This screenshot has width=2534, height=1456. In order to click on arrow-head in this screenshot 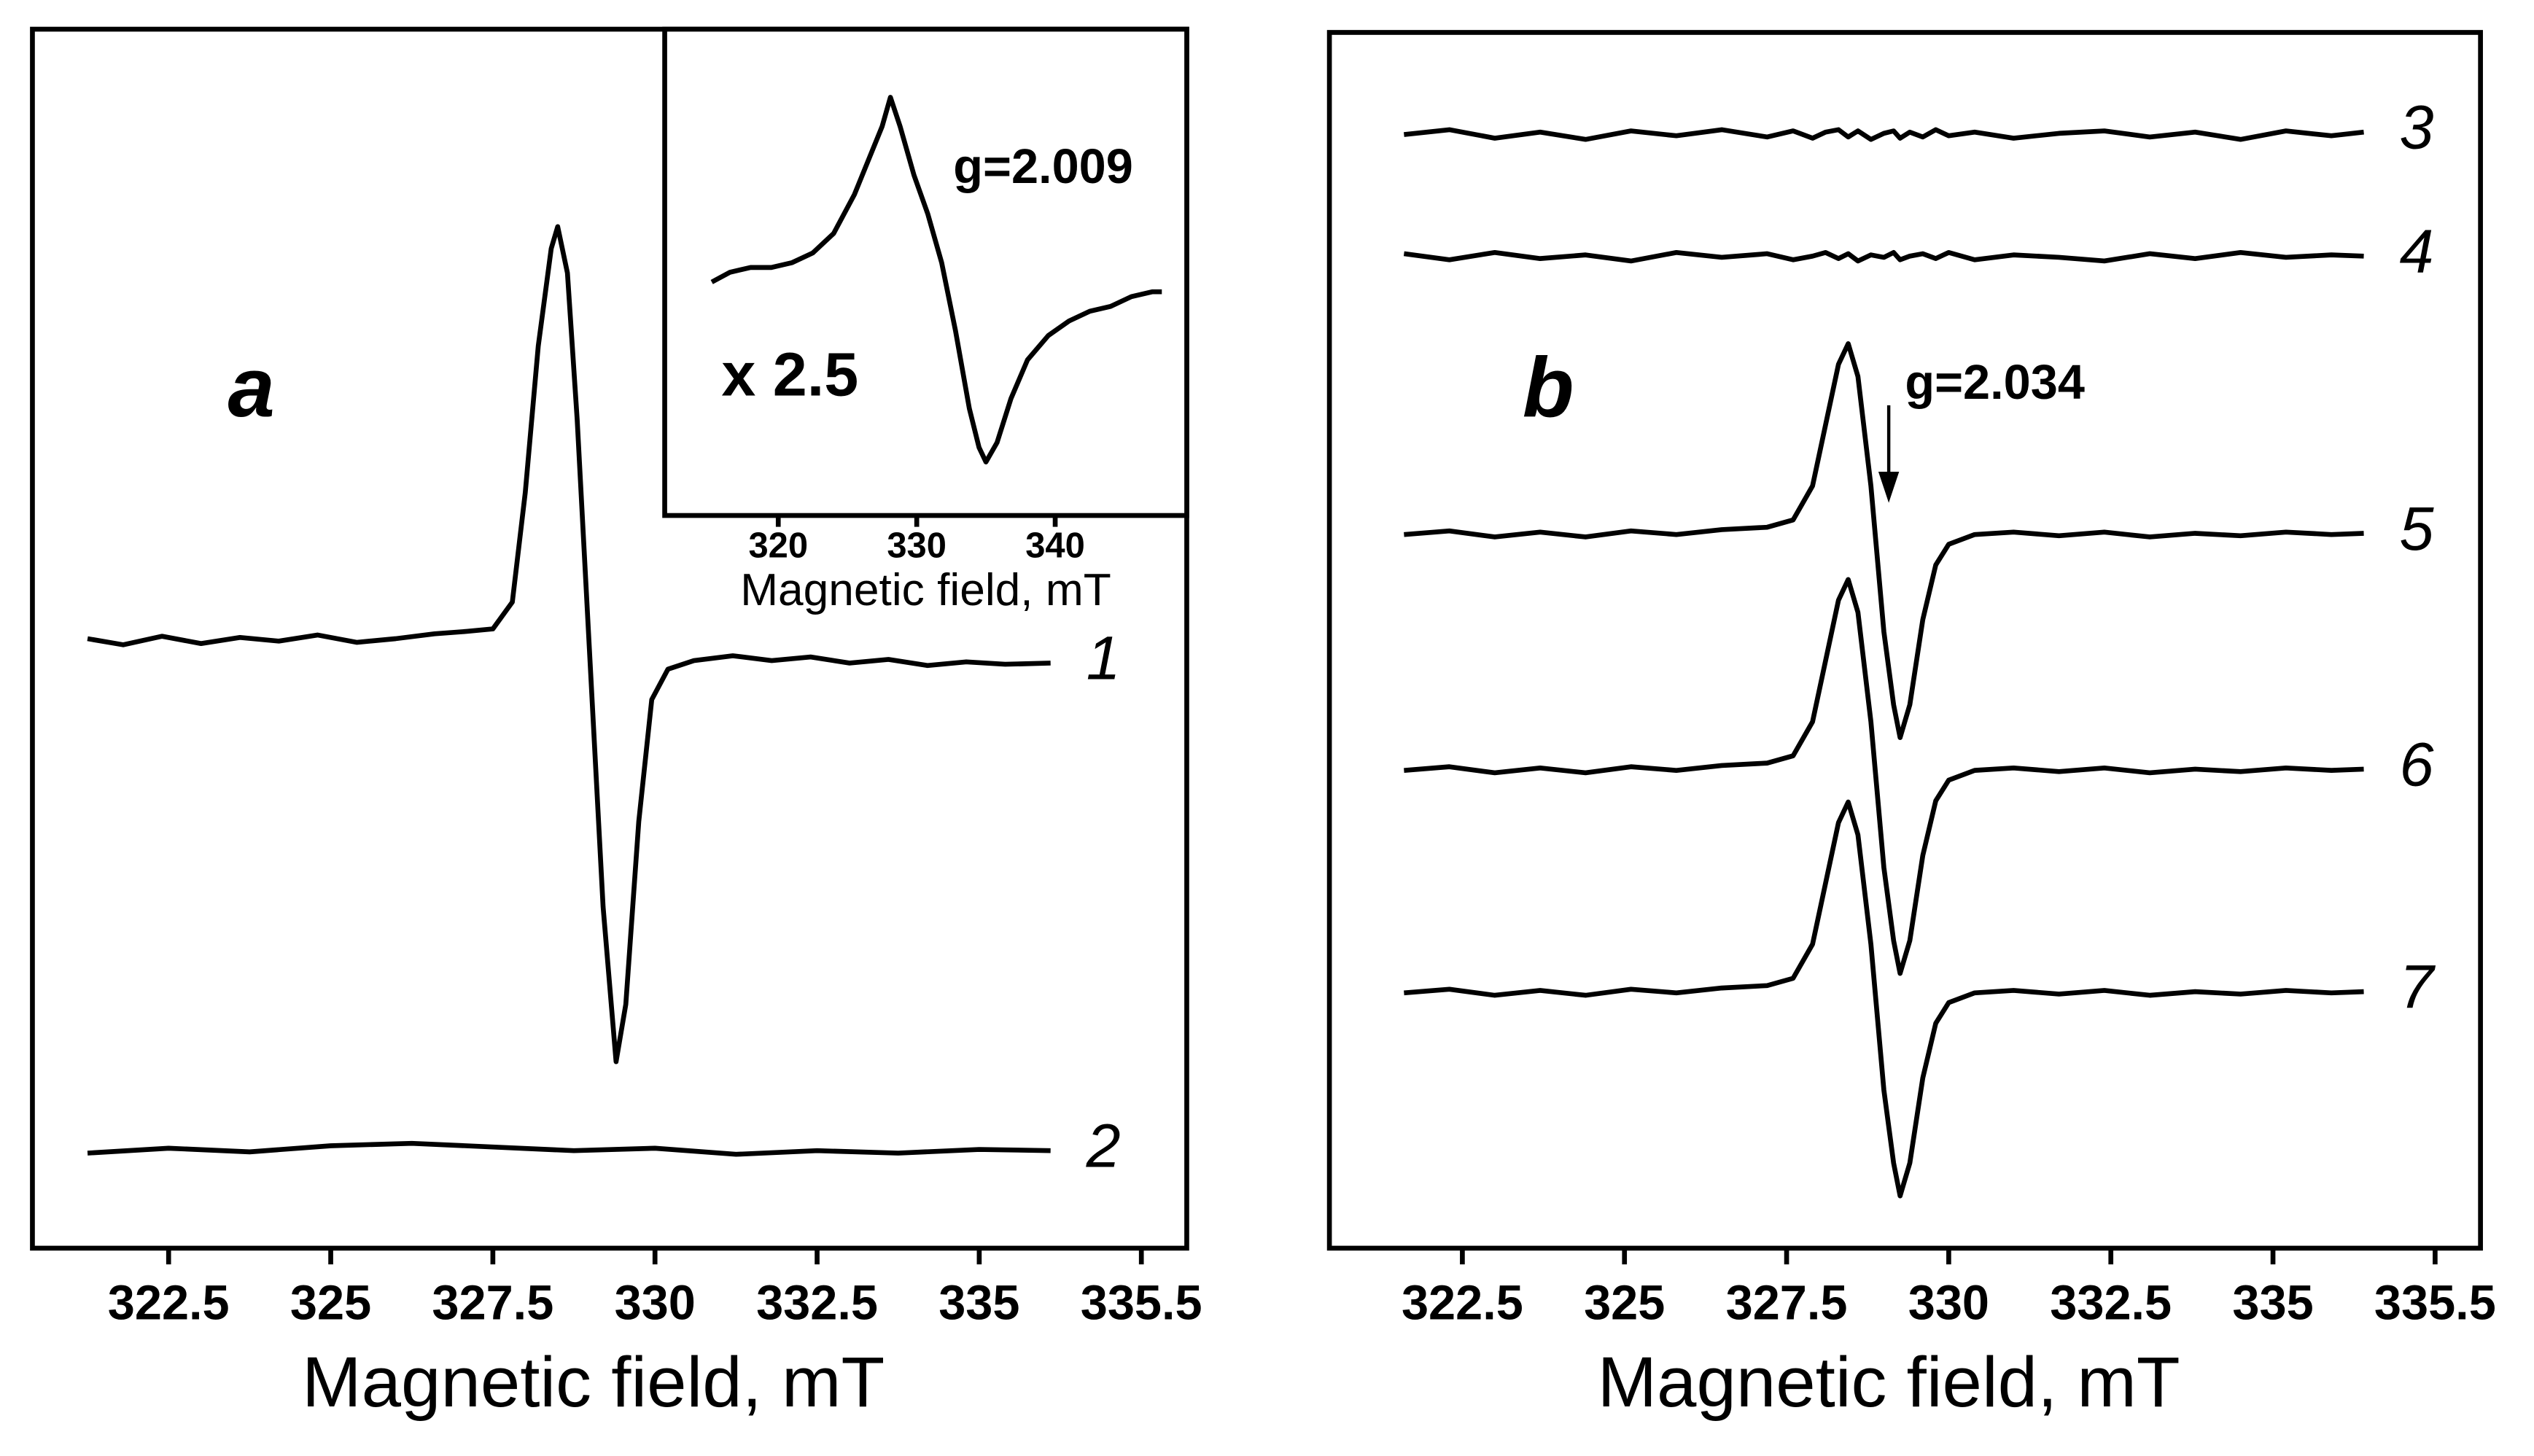, I will do `click(1889, 487)`.